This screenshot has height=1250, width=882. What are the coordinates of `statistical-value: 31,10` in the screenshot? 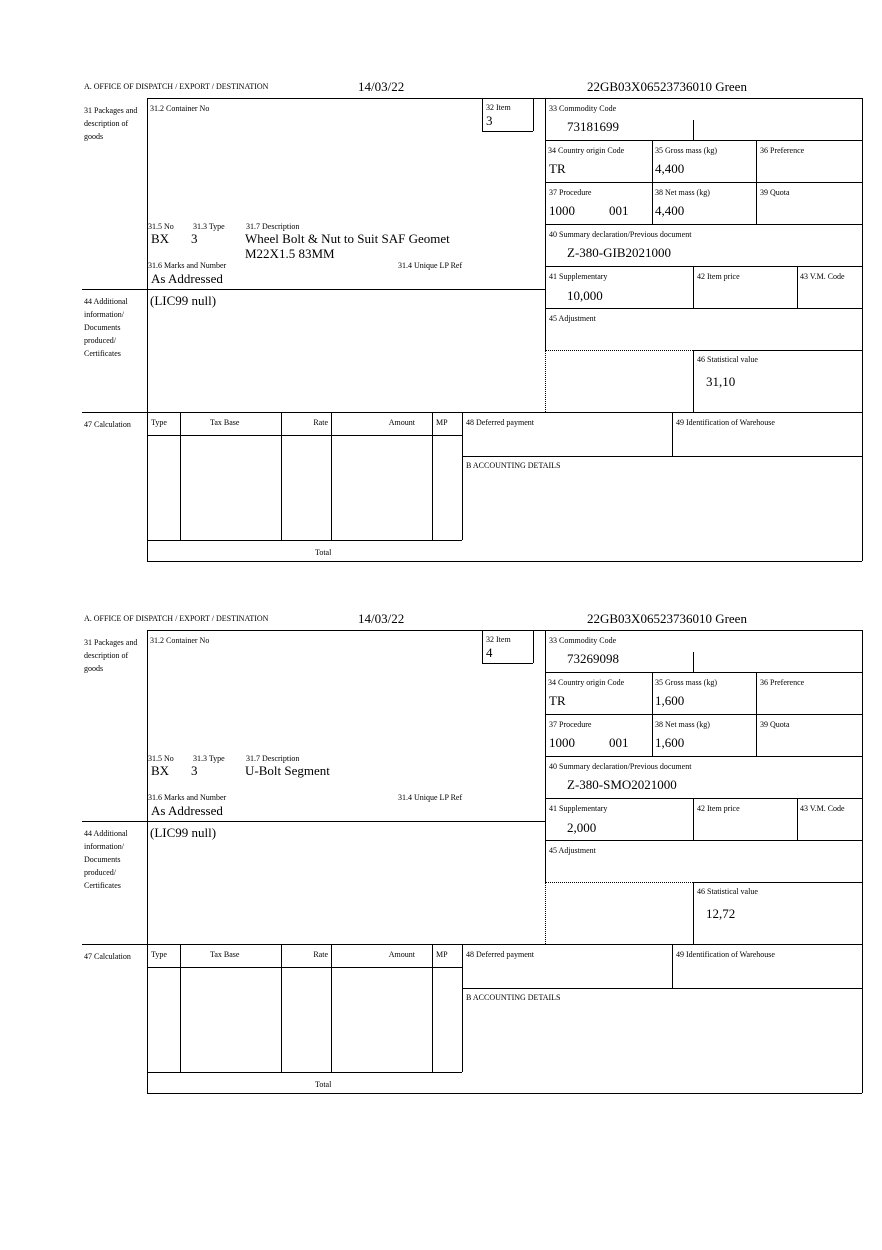 It's located at (721, 381).